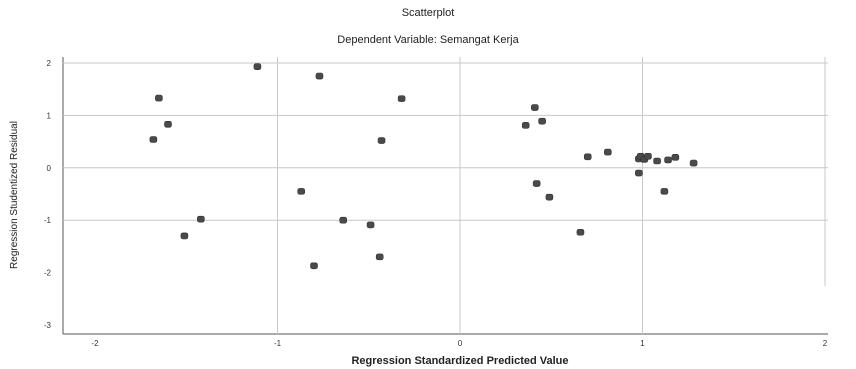  What do you see at coordinates (95, 343) in the screenshot?
I see `x-tick-label: -2` at bounding box center [95, 343].